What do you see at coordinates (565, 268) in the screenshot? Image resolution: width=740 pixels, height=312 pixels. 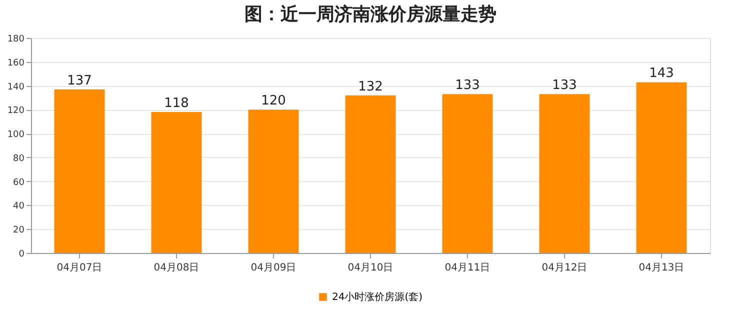 I see `x-tick-label: 04月12日` at bounding box center [565, 268].